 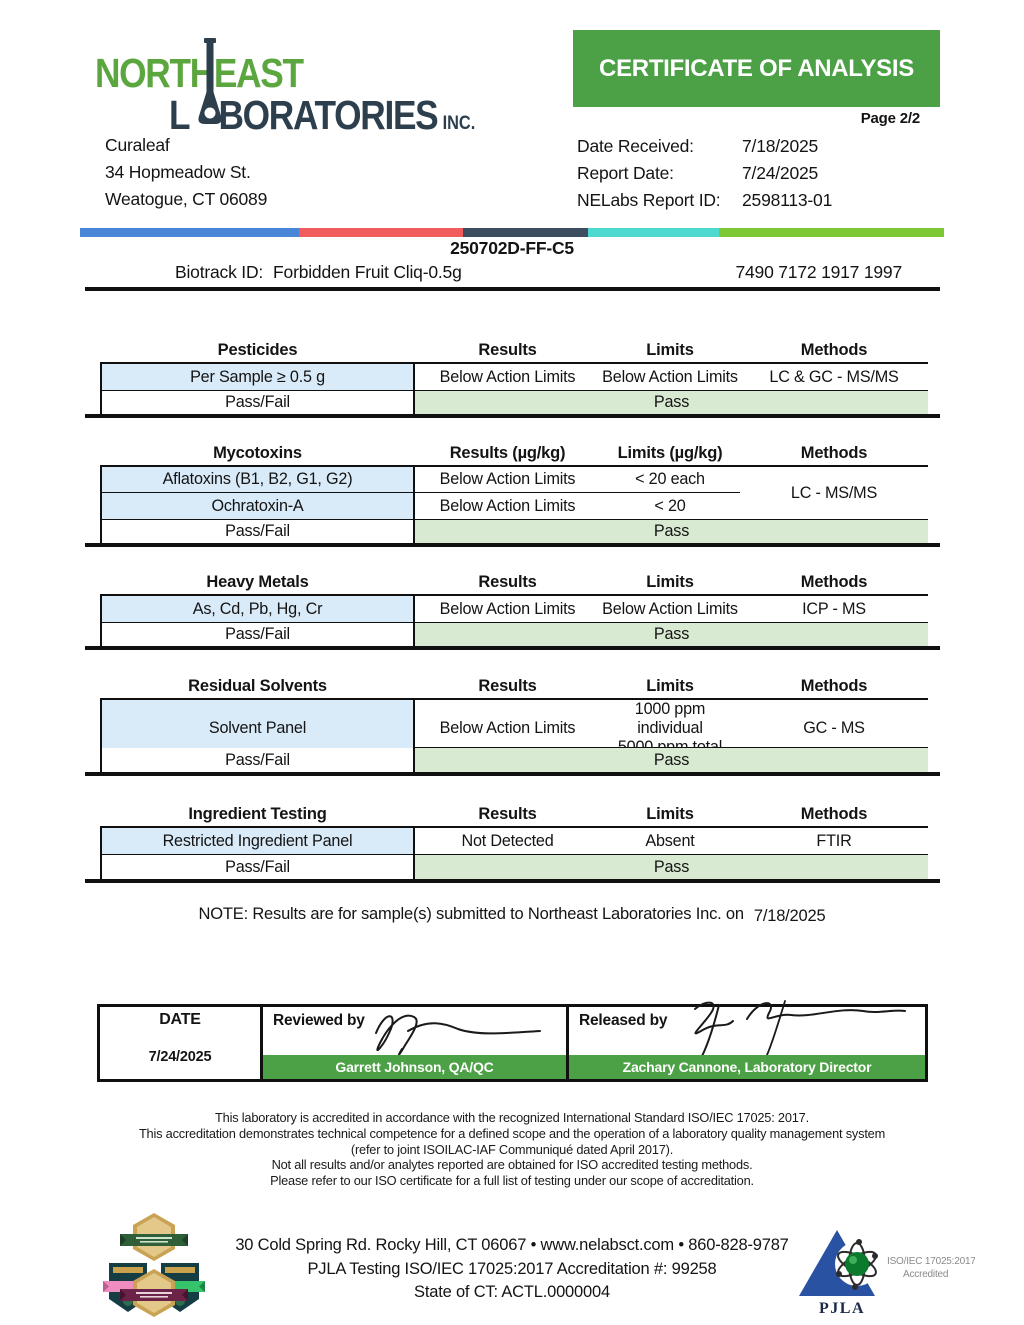 I want to click on biotrack-value: Forbidden Fruit Cliq-0.5g, so click(x=367, y=272).